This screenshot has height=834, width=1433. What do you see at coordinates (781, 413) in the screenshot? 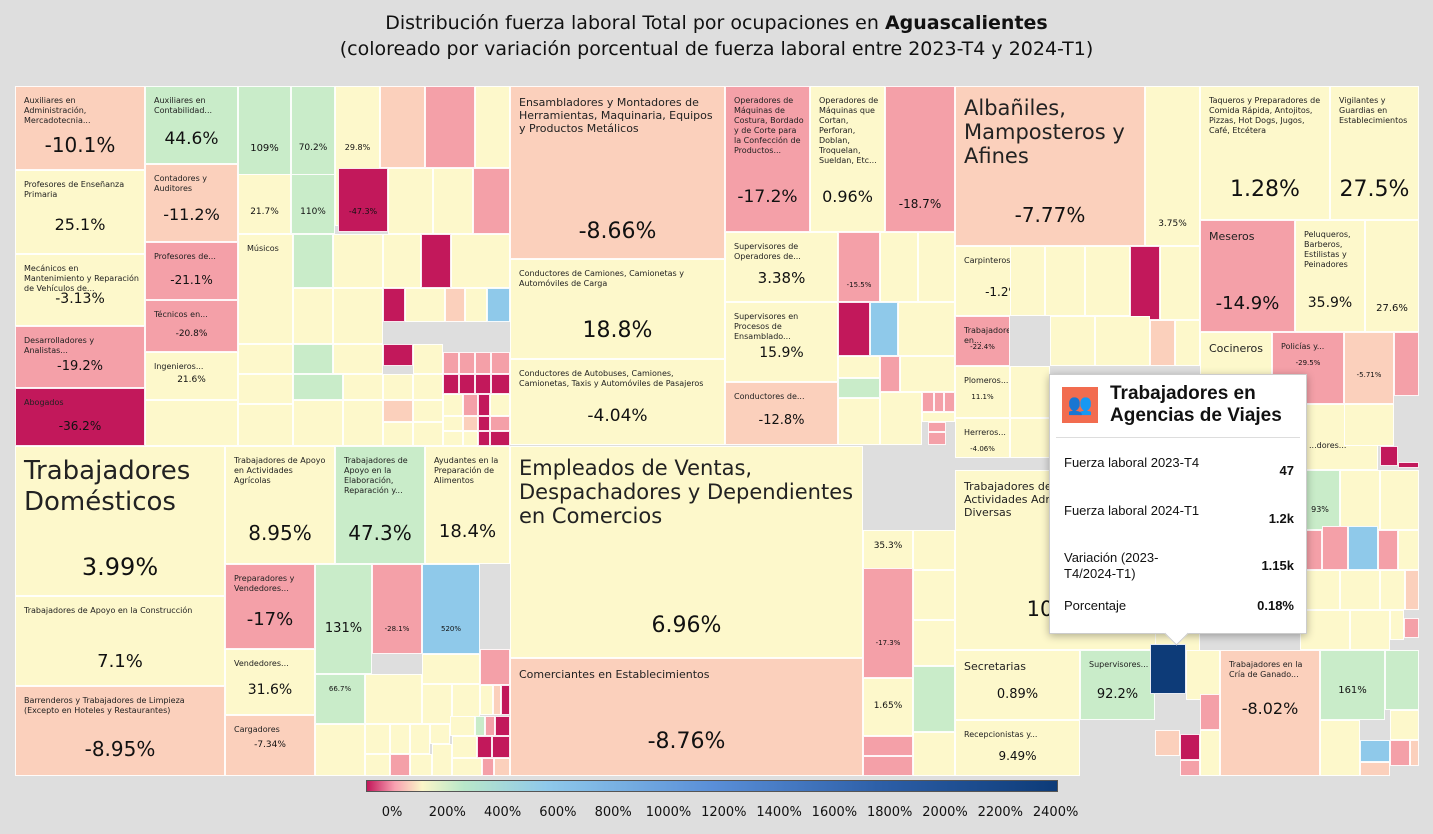
I see `treemap-cell: Conductores de... -12.8%` at bounding box center [781, 413].